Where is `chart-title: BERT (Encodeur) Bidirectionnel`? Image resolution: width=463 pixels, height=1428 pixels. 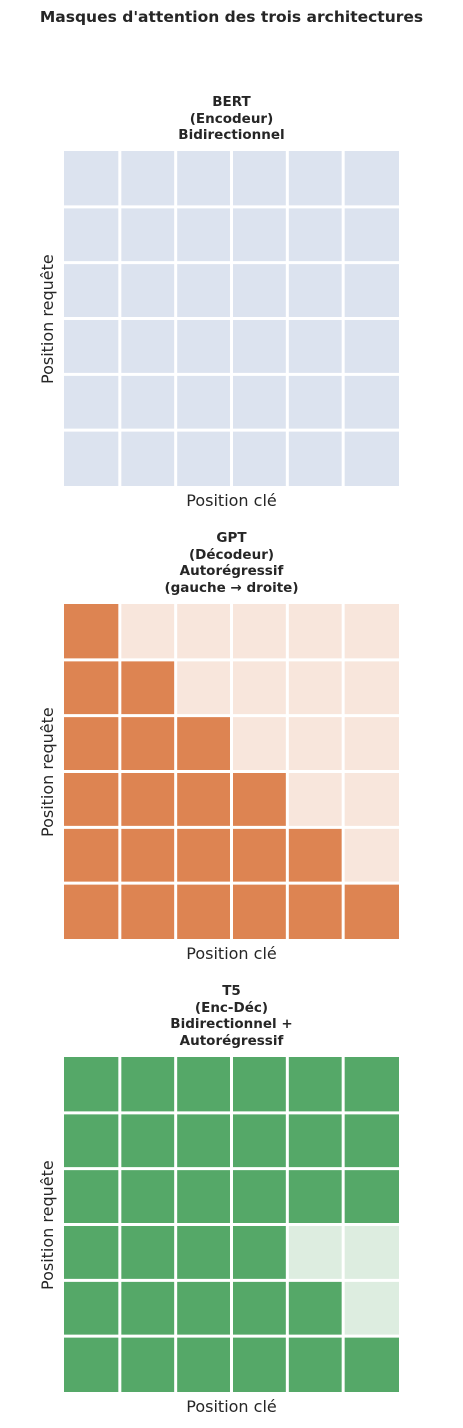 chart-title: BERT (Encodeur) Bidirectionnel is located at coordinates (231, 119).